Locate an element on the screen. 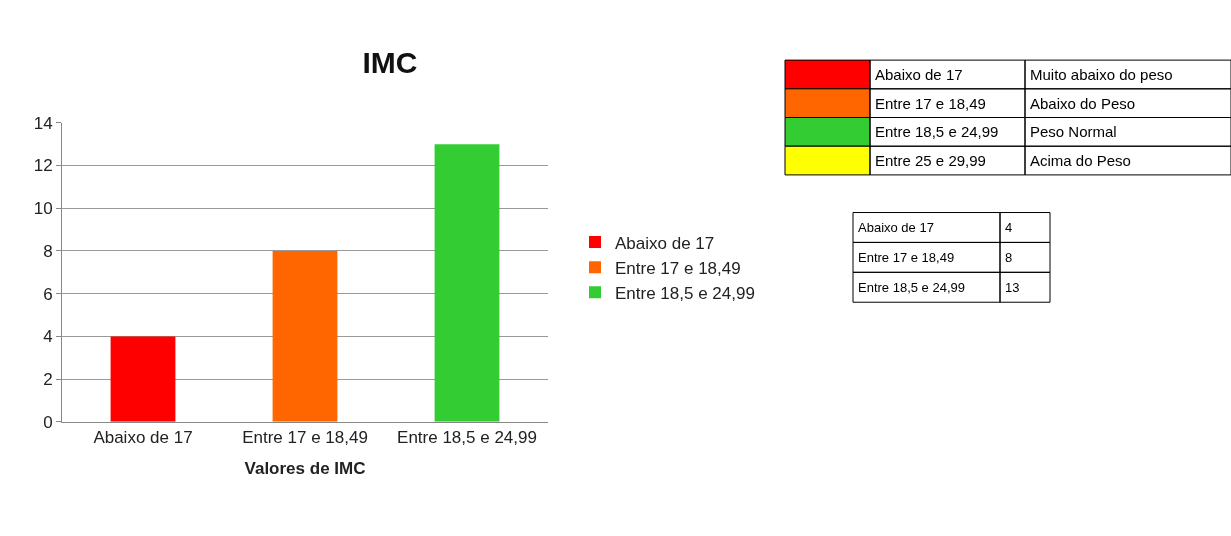  text: 8 is located at coordinates (1009, 257).